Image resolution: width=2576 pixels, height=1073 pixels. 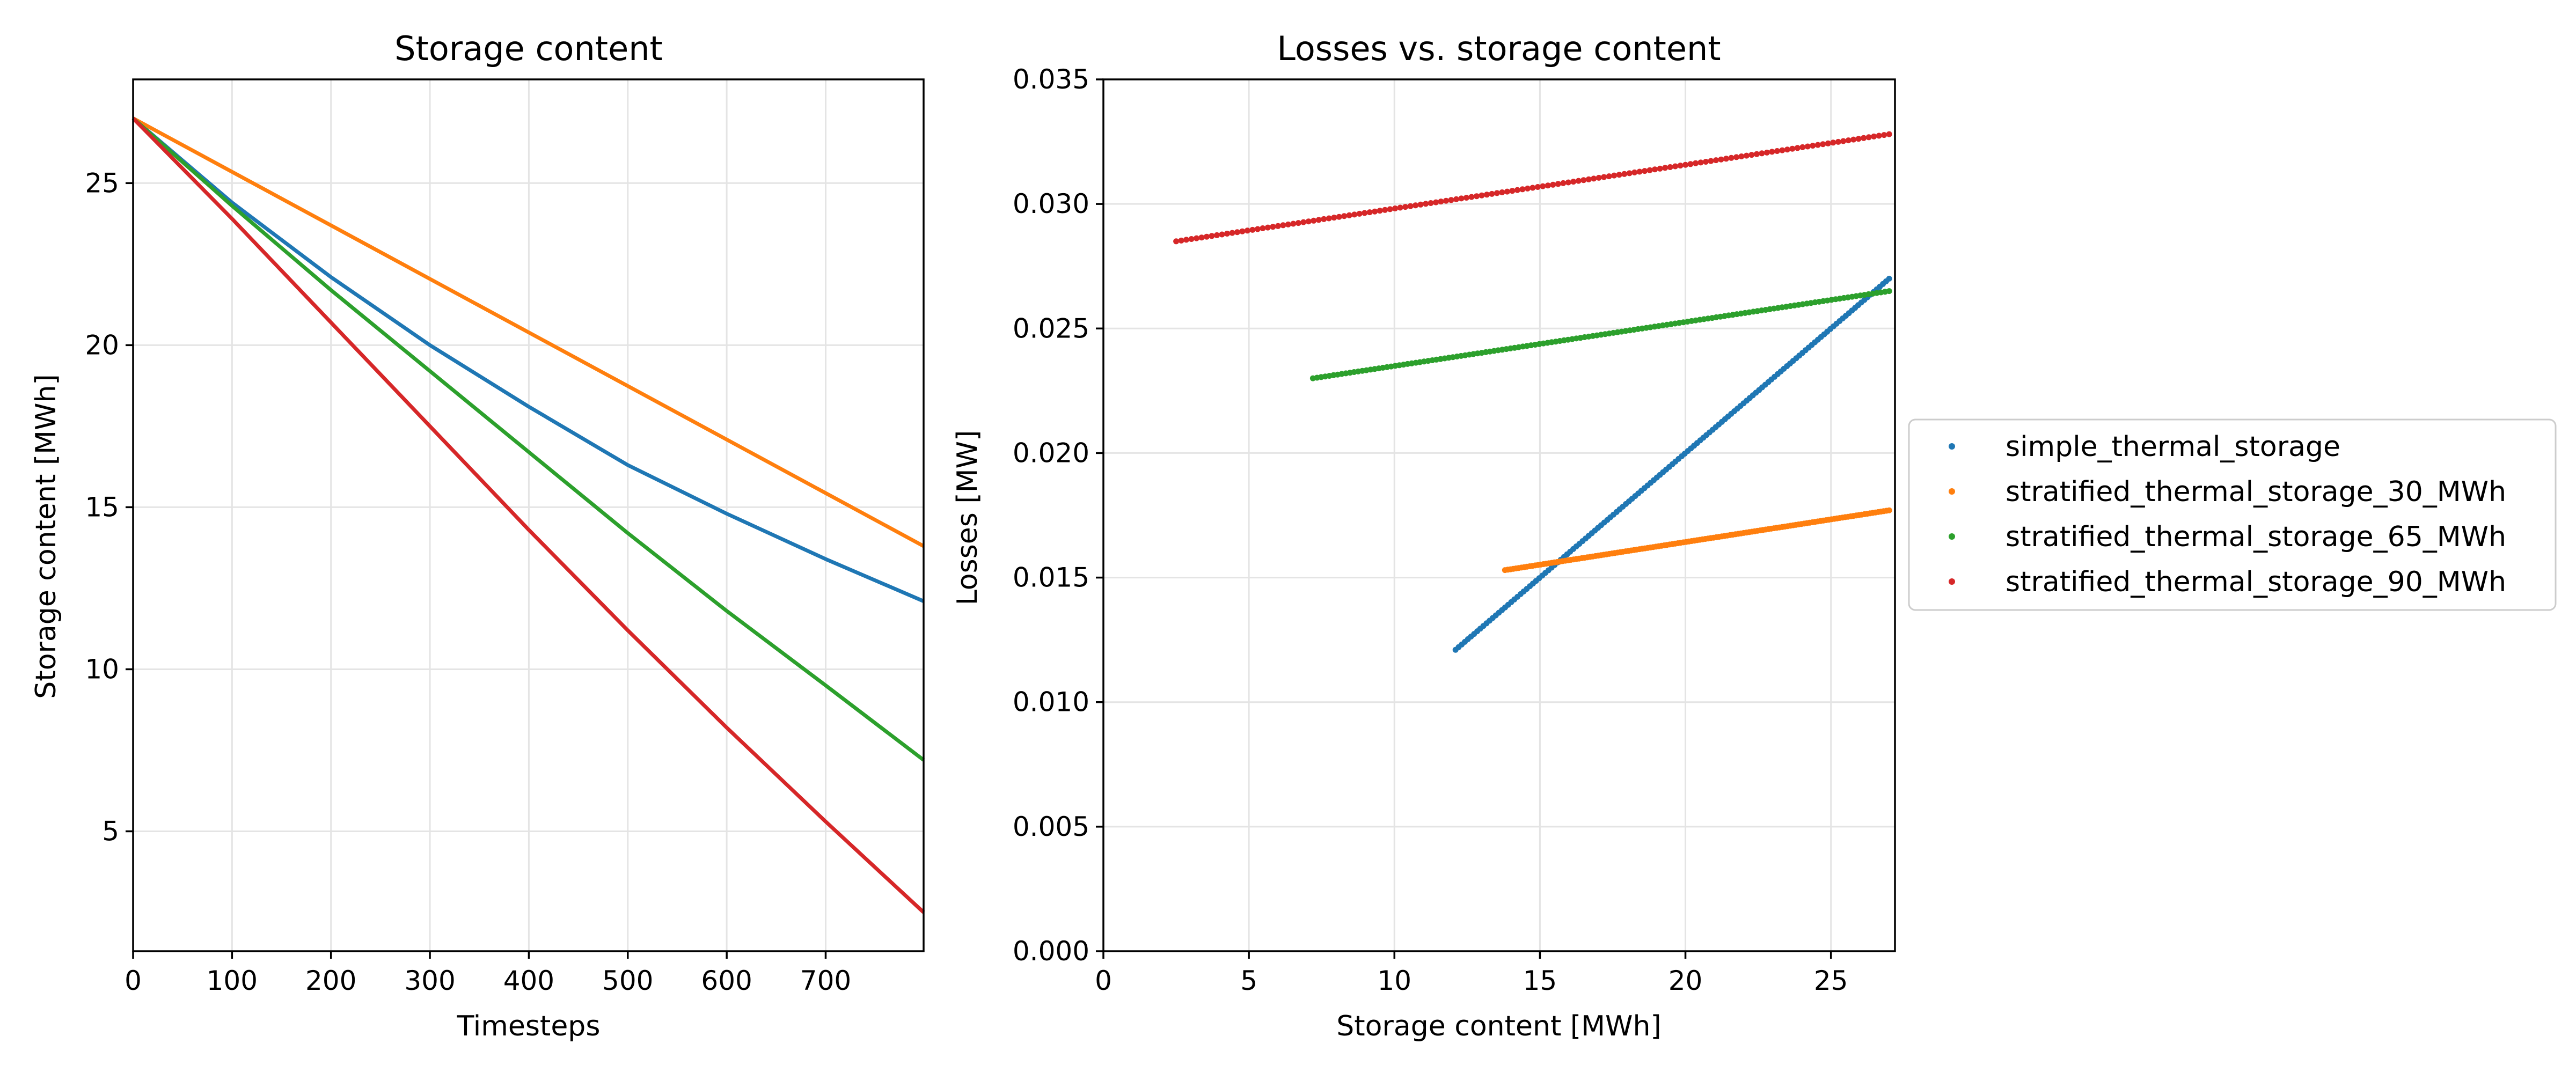 I want to click on legend-label: stratified_thermal_storage_65_MWh, so click(x=2256, y=537).